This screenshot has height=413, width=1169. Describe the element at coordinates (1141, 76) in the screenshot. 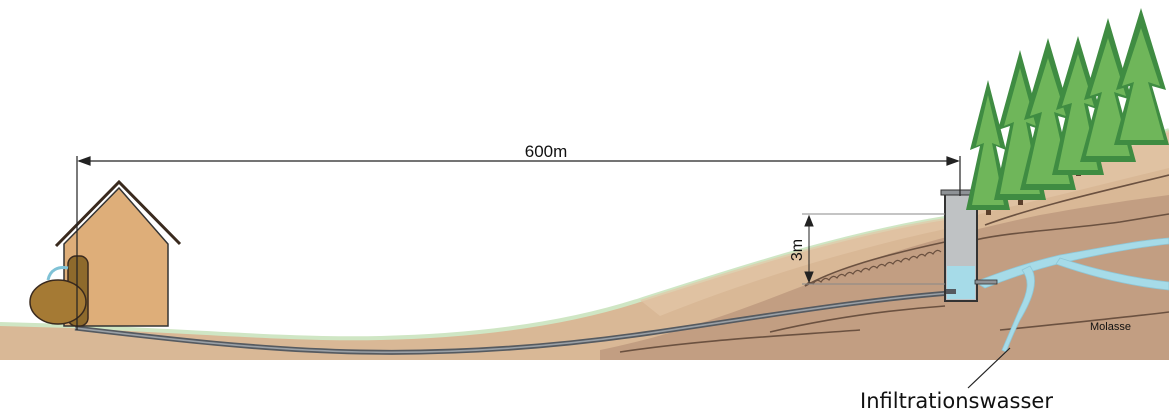

I see `fir-tree-icon` at that location.